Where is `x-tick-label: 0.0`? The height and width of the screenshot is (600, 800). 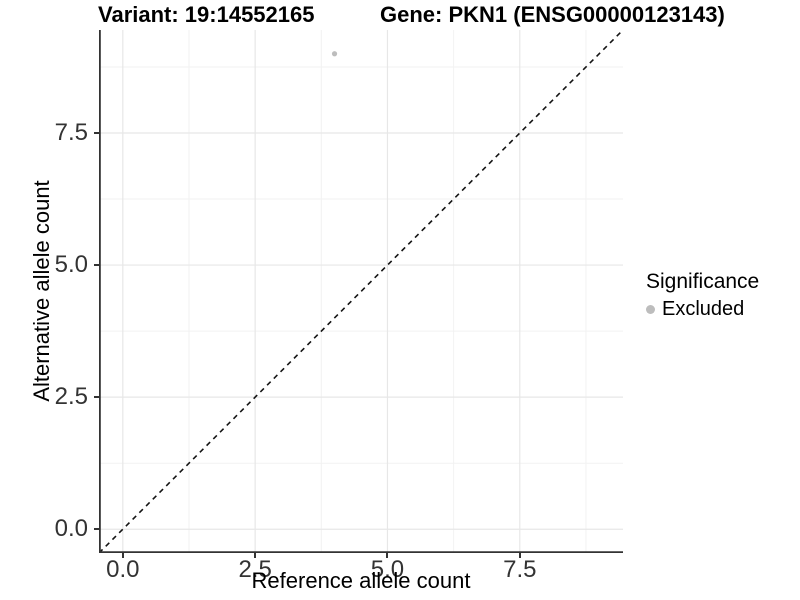 x-tick-label: 0.0 is located at coordinates (123, 569).